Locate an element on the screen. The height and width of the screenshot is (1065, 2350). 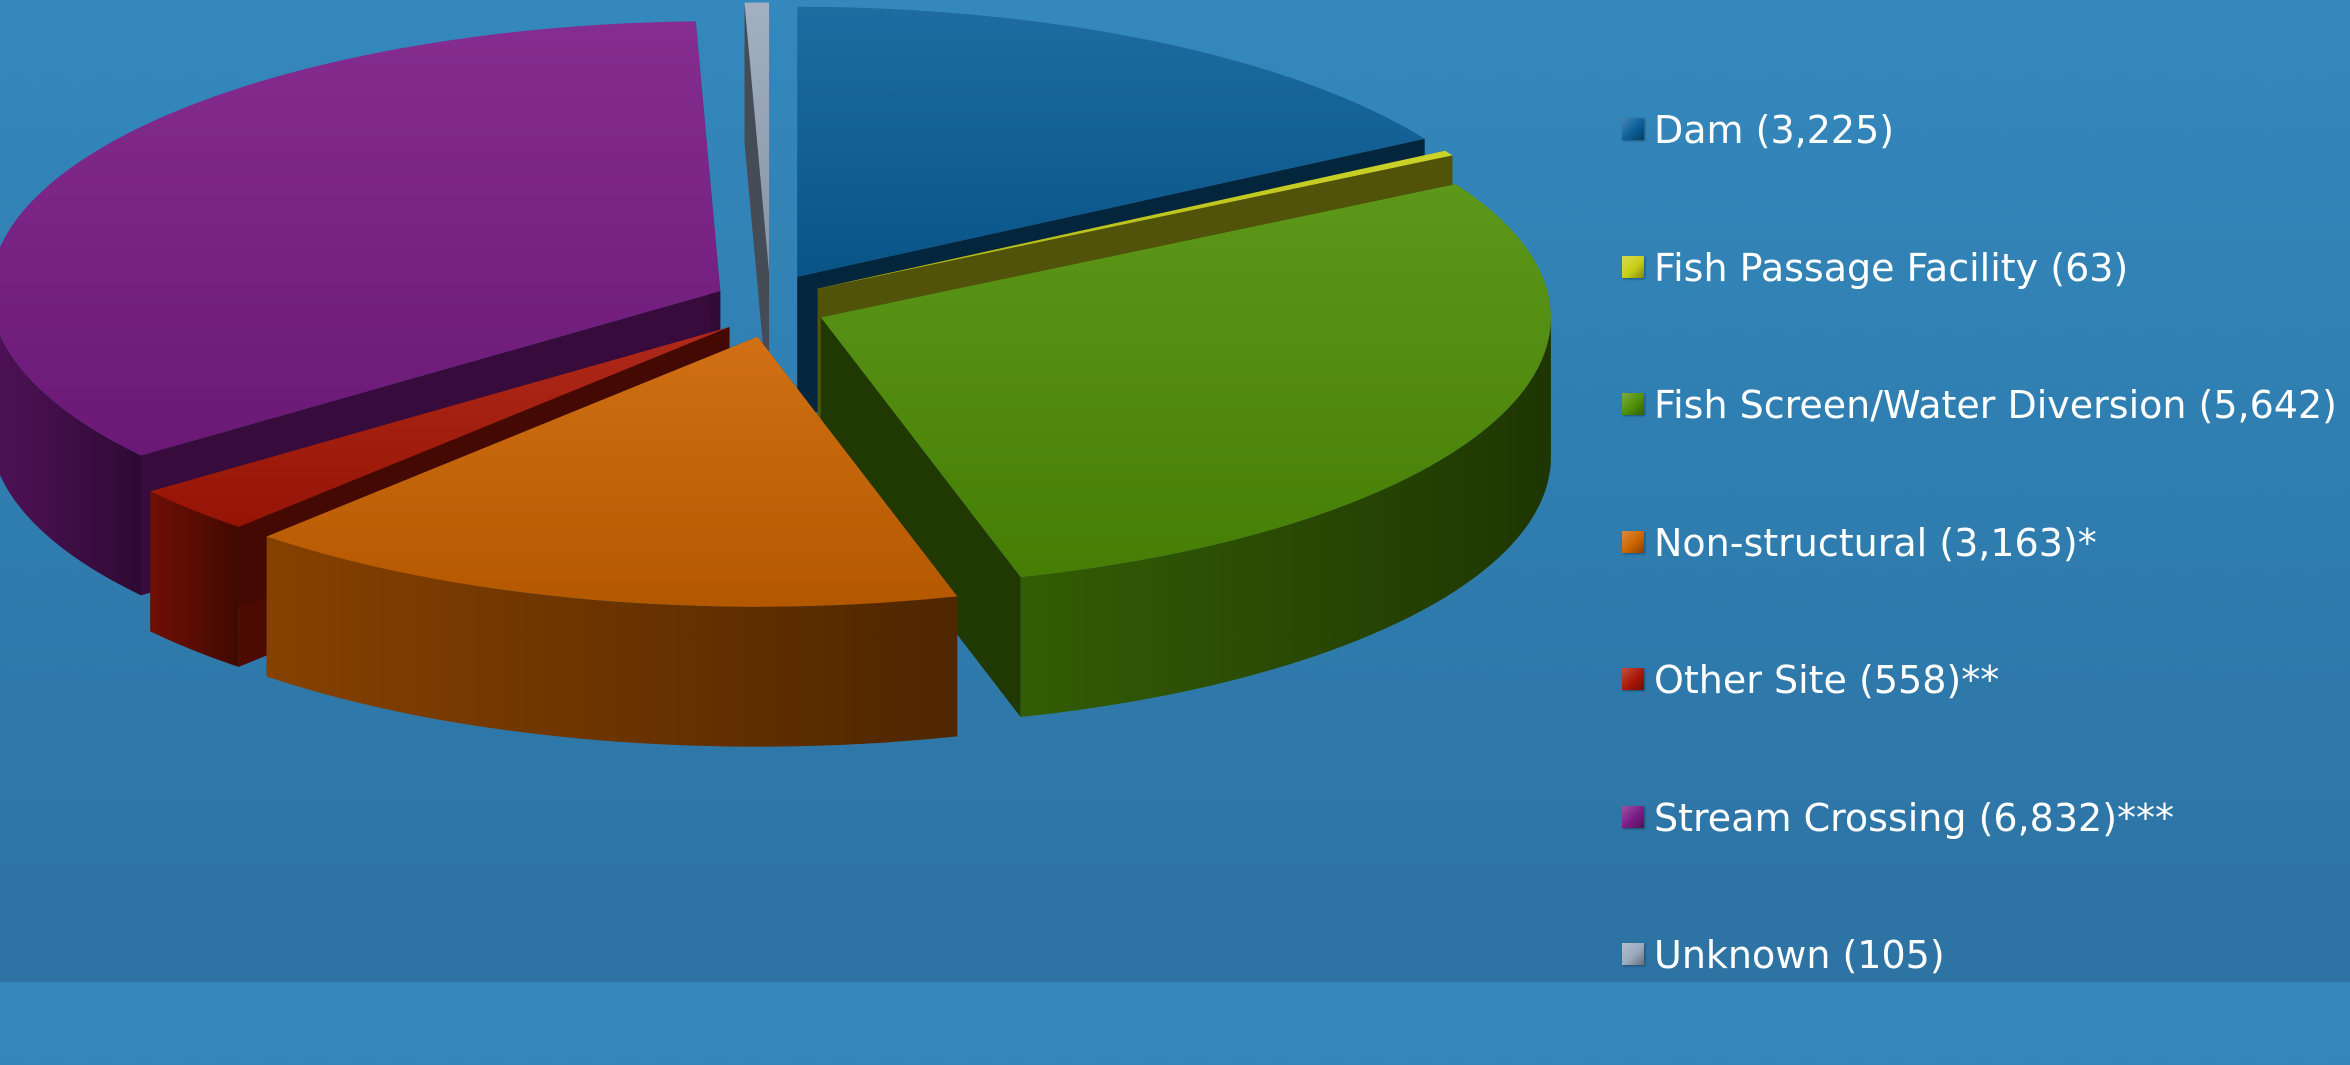
legend-swatch-other-site is located at coordinates (1633, 679).